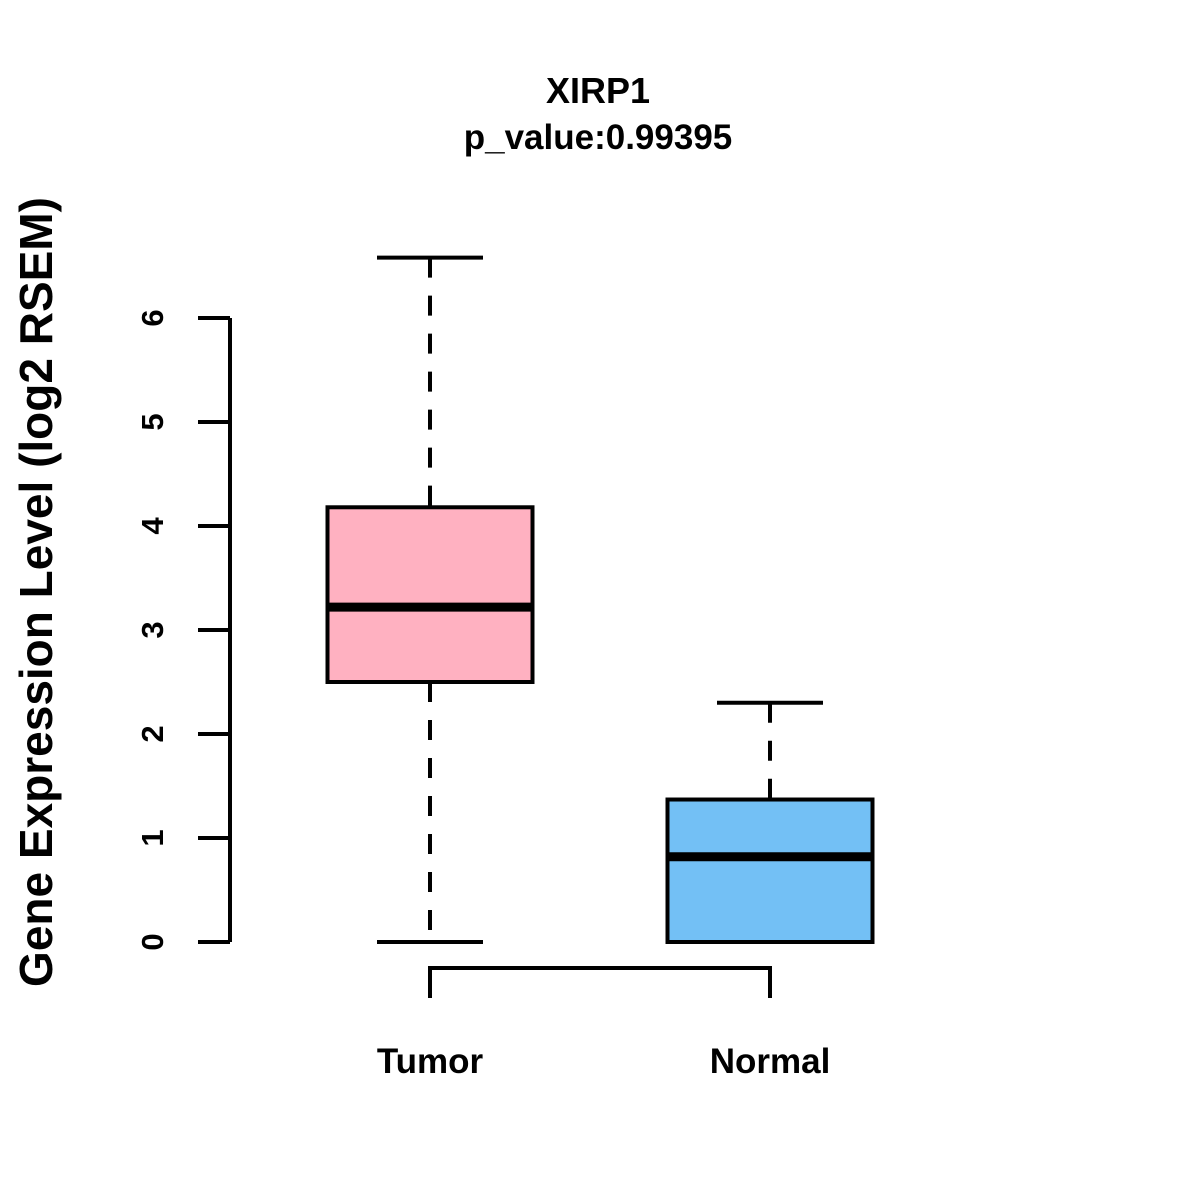 This screenshot has height=1200, width=1200. I want to click on chart-title: XIRP1, so click(598, 90).